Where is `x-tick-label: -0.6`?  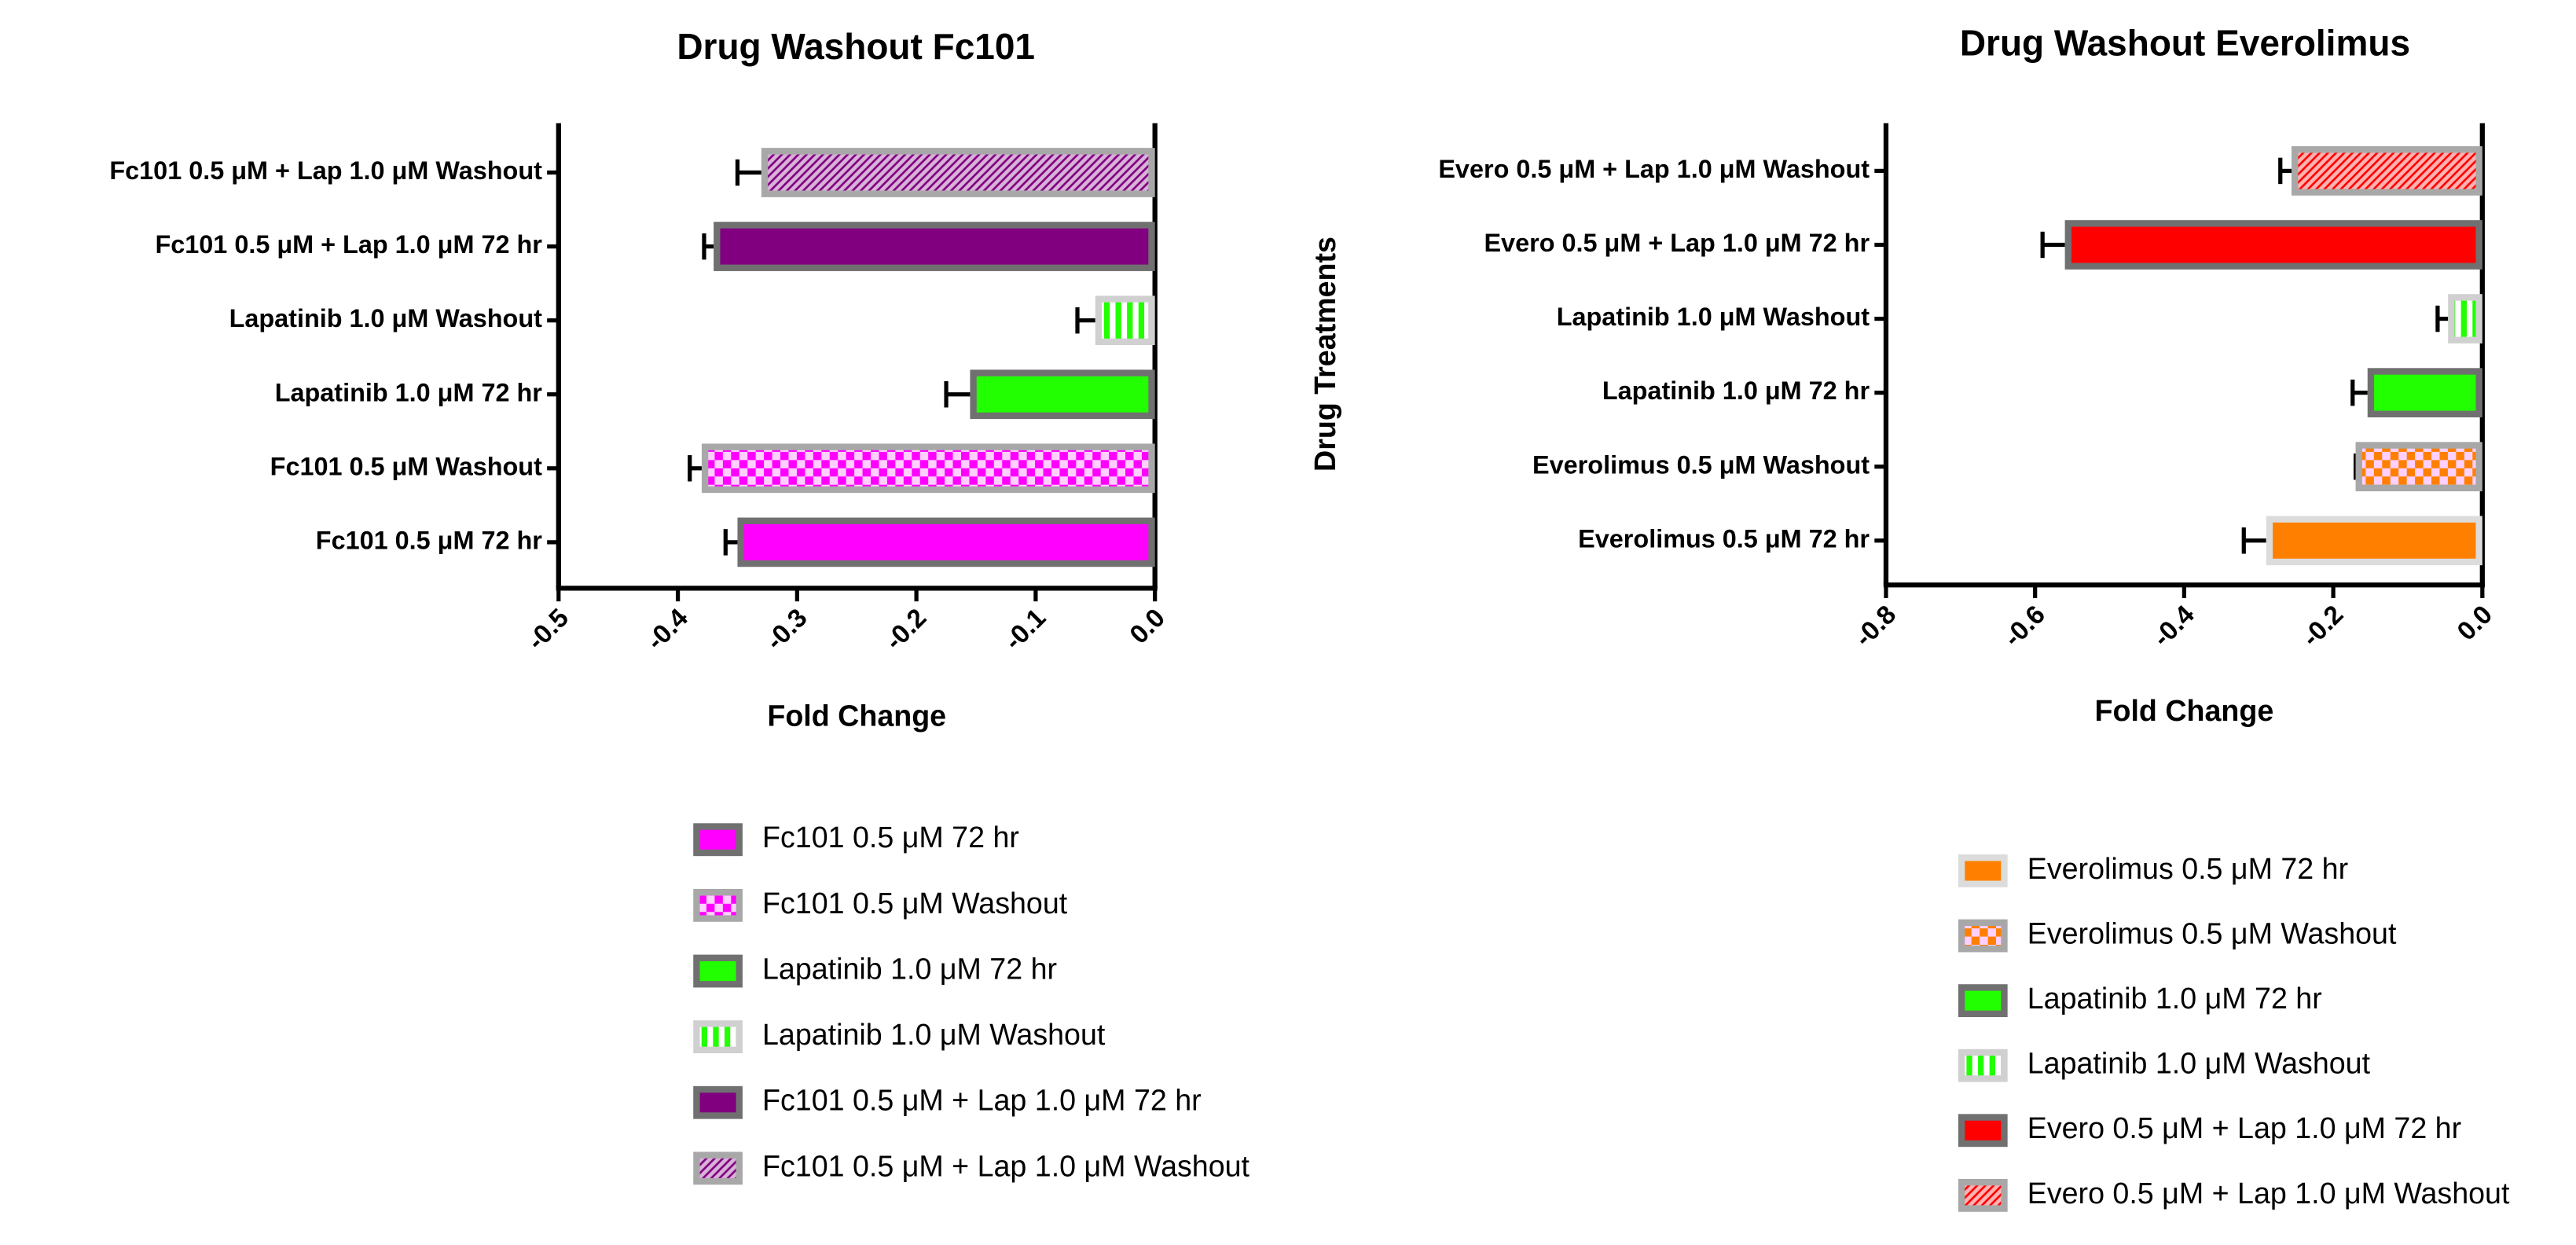
x-tick-label: -0.6 is located at coordinates (2025, 626).